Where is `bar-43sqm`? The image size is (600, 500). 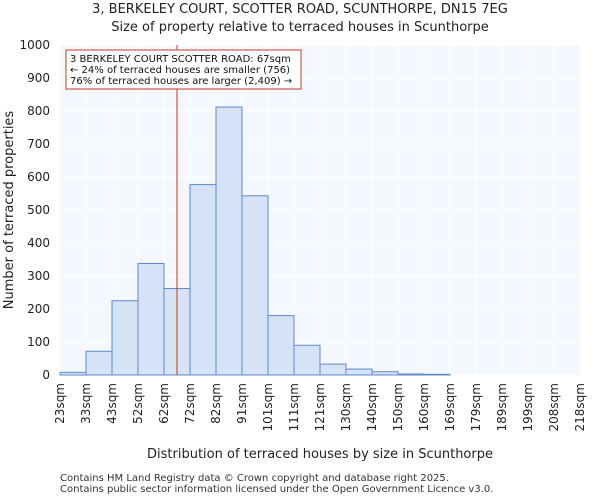
bar-43sqm is located at coordinates (125, 338).